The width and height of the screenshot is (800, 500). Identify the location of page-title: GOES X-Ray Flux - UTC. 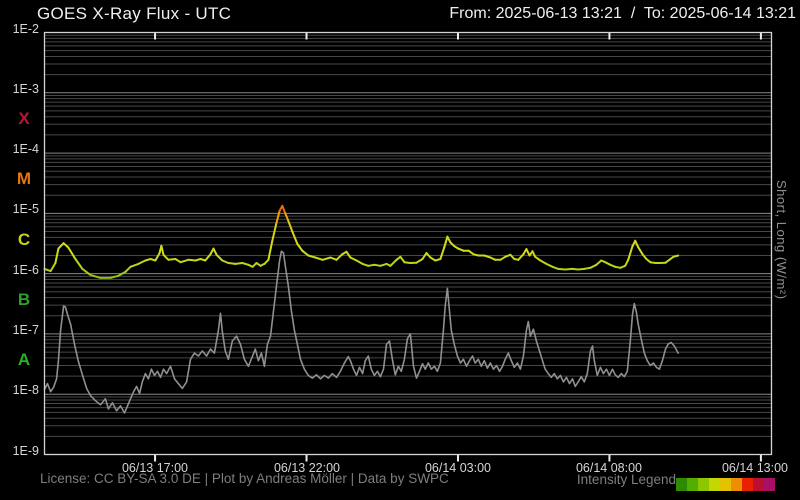
(134, 13).